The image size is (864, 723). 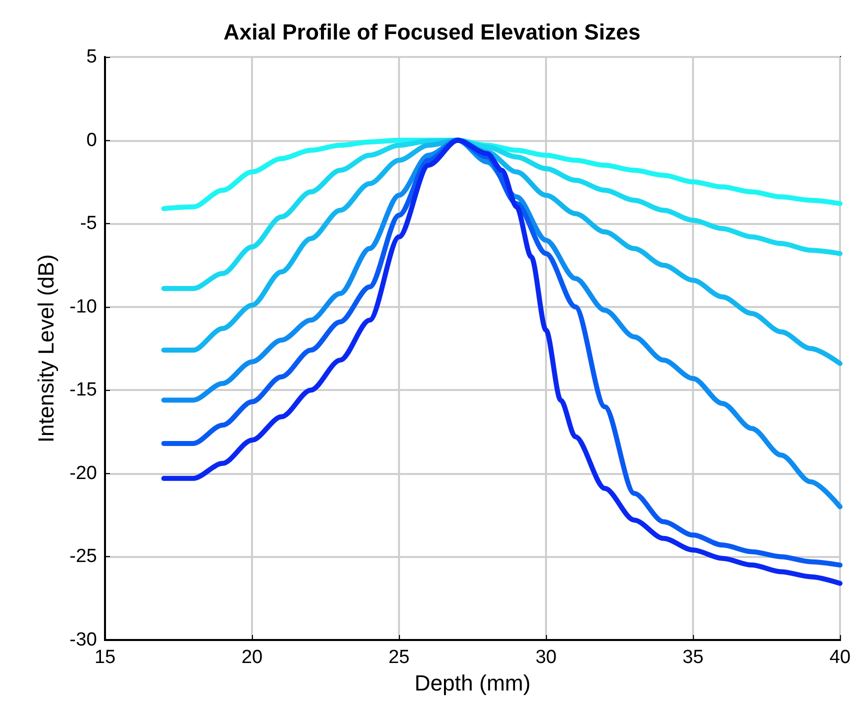 What do you see at coordinates (83, 473) in the screenshot?
I see `y-tick-label: -20` at bounding box center [83, 473].